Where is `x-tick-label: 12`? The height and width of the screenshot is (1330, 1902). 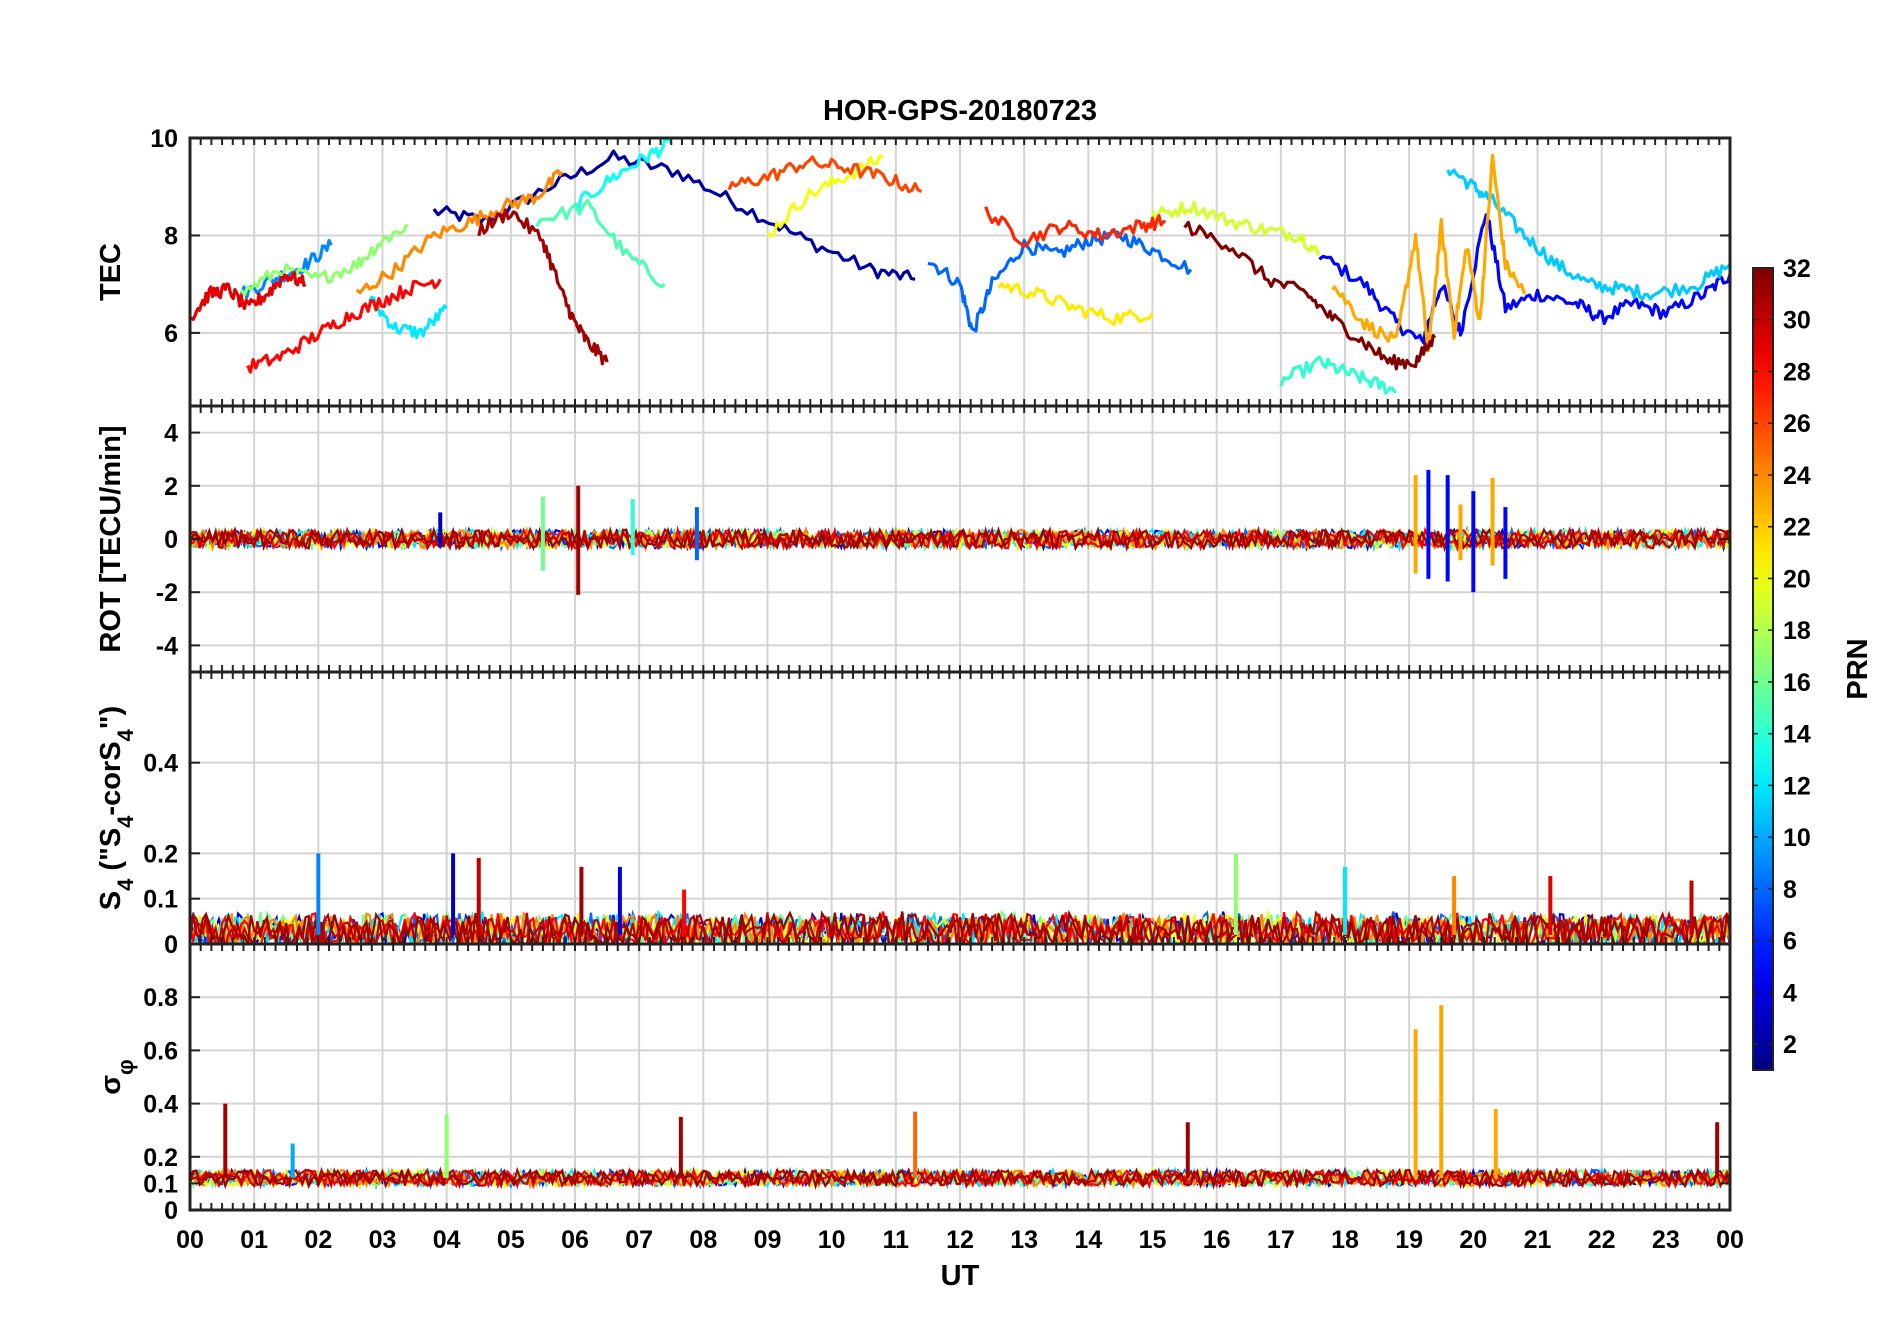
x-tick-label: 12 is located at coordinates (960, 1240).